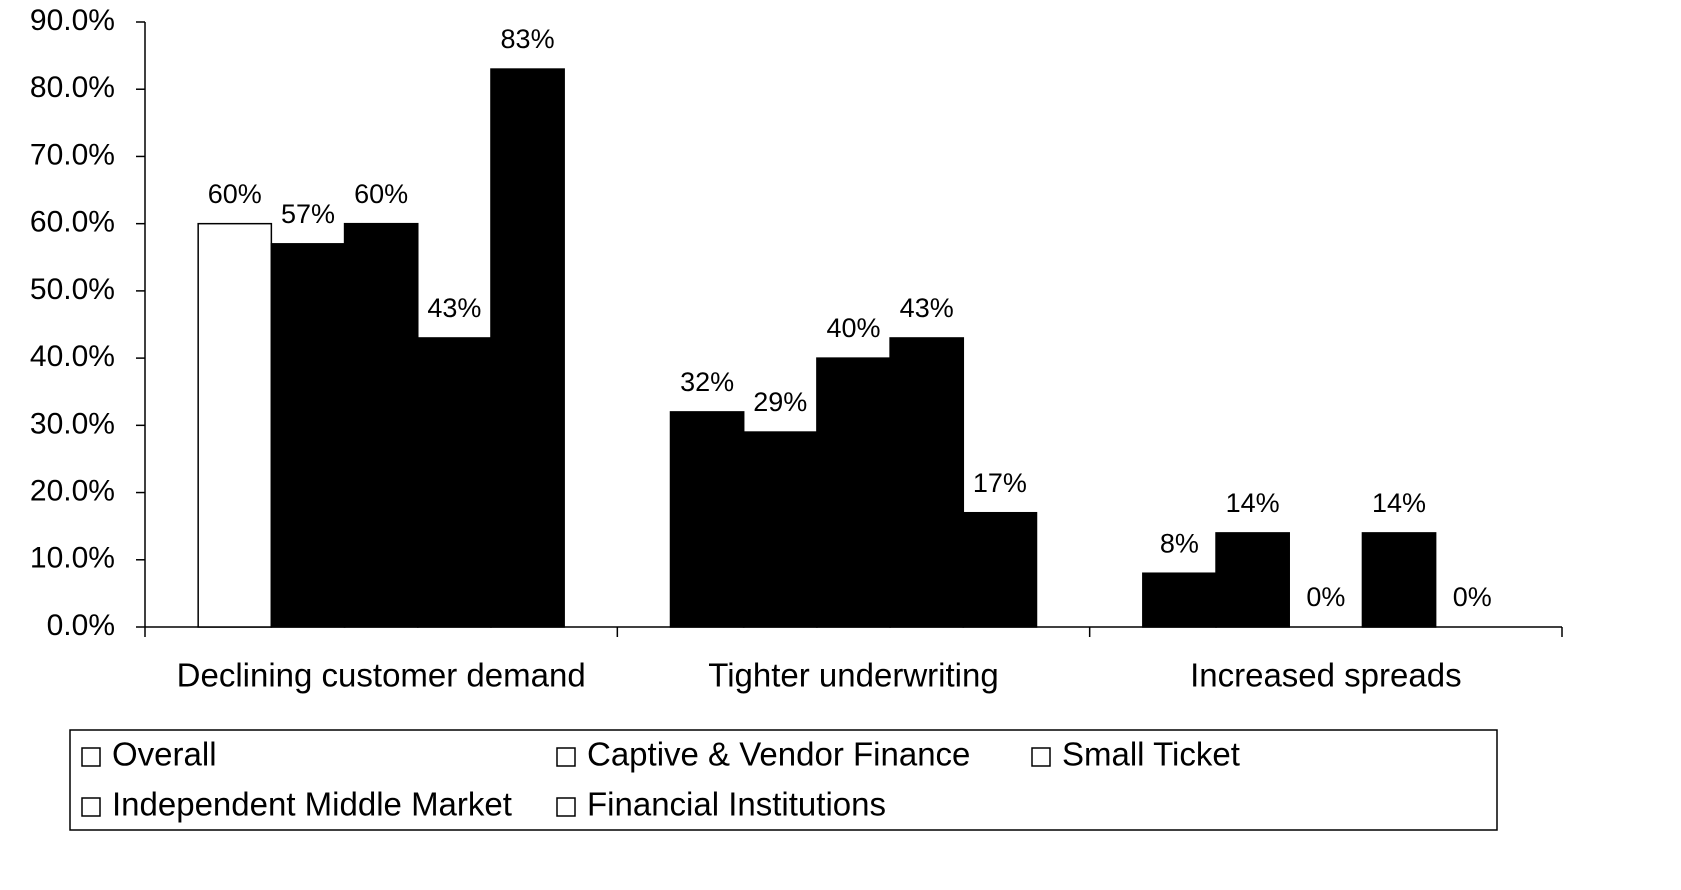 This screenshot has width=1681, height=890. I want to click on value-label: 8%, so click(1179, 543).